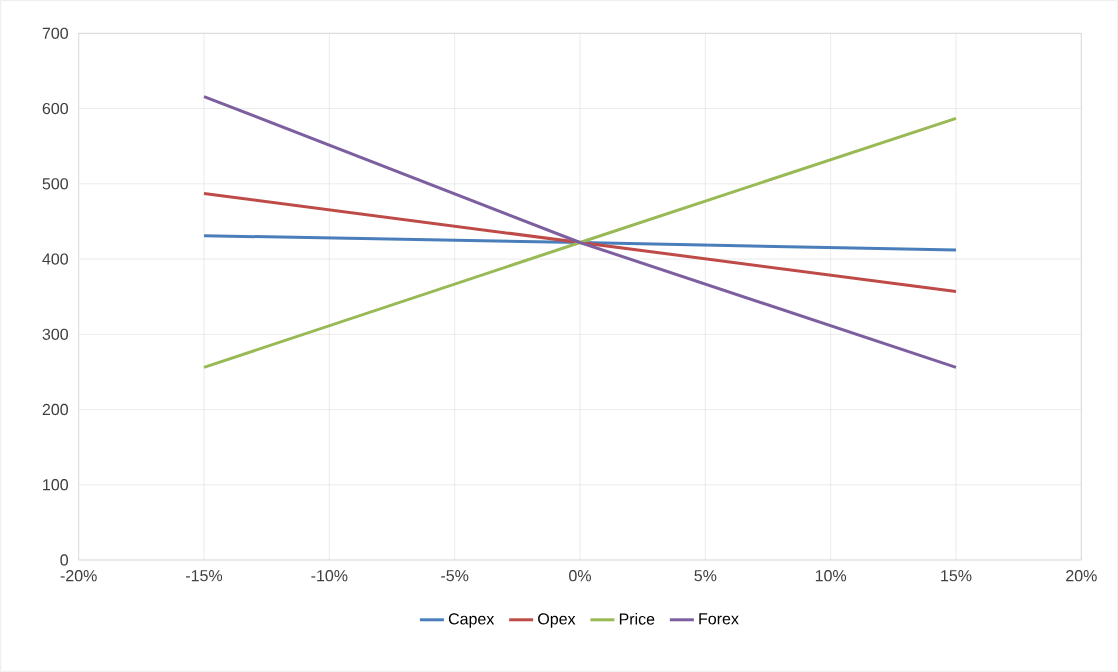 This screenshot has height=672, width=1118. I want to click on x-tick-label: -5%, so click(455, 576).